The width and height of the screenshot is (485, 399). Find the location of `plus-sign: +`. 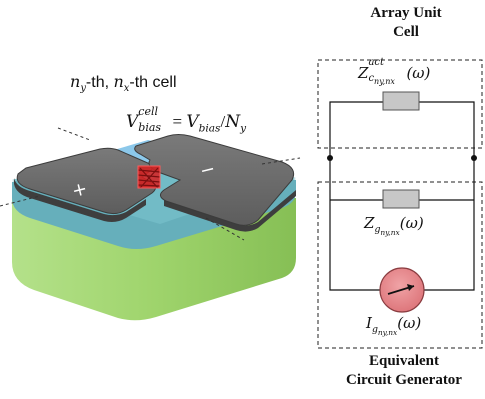

plus-sign: + is located at coordinates (80, 190).